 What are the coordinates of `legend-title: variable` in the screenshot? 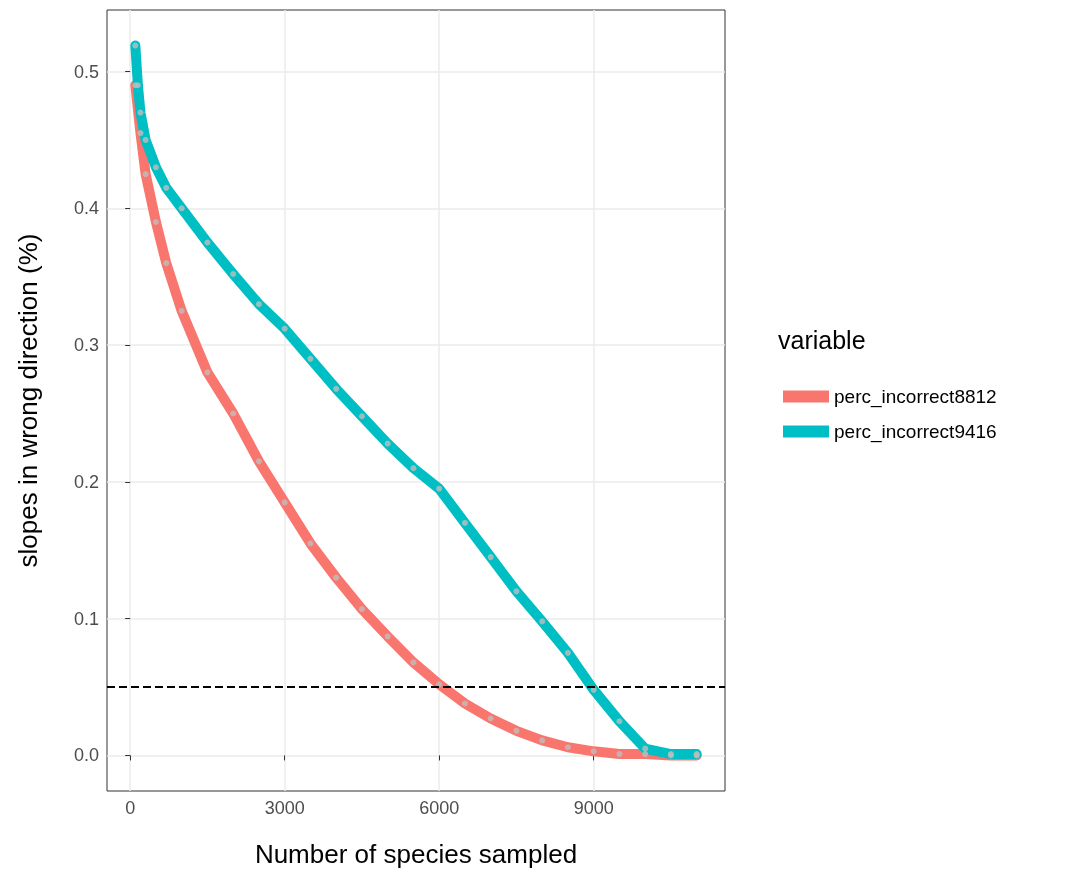 It's located at (822, 339).